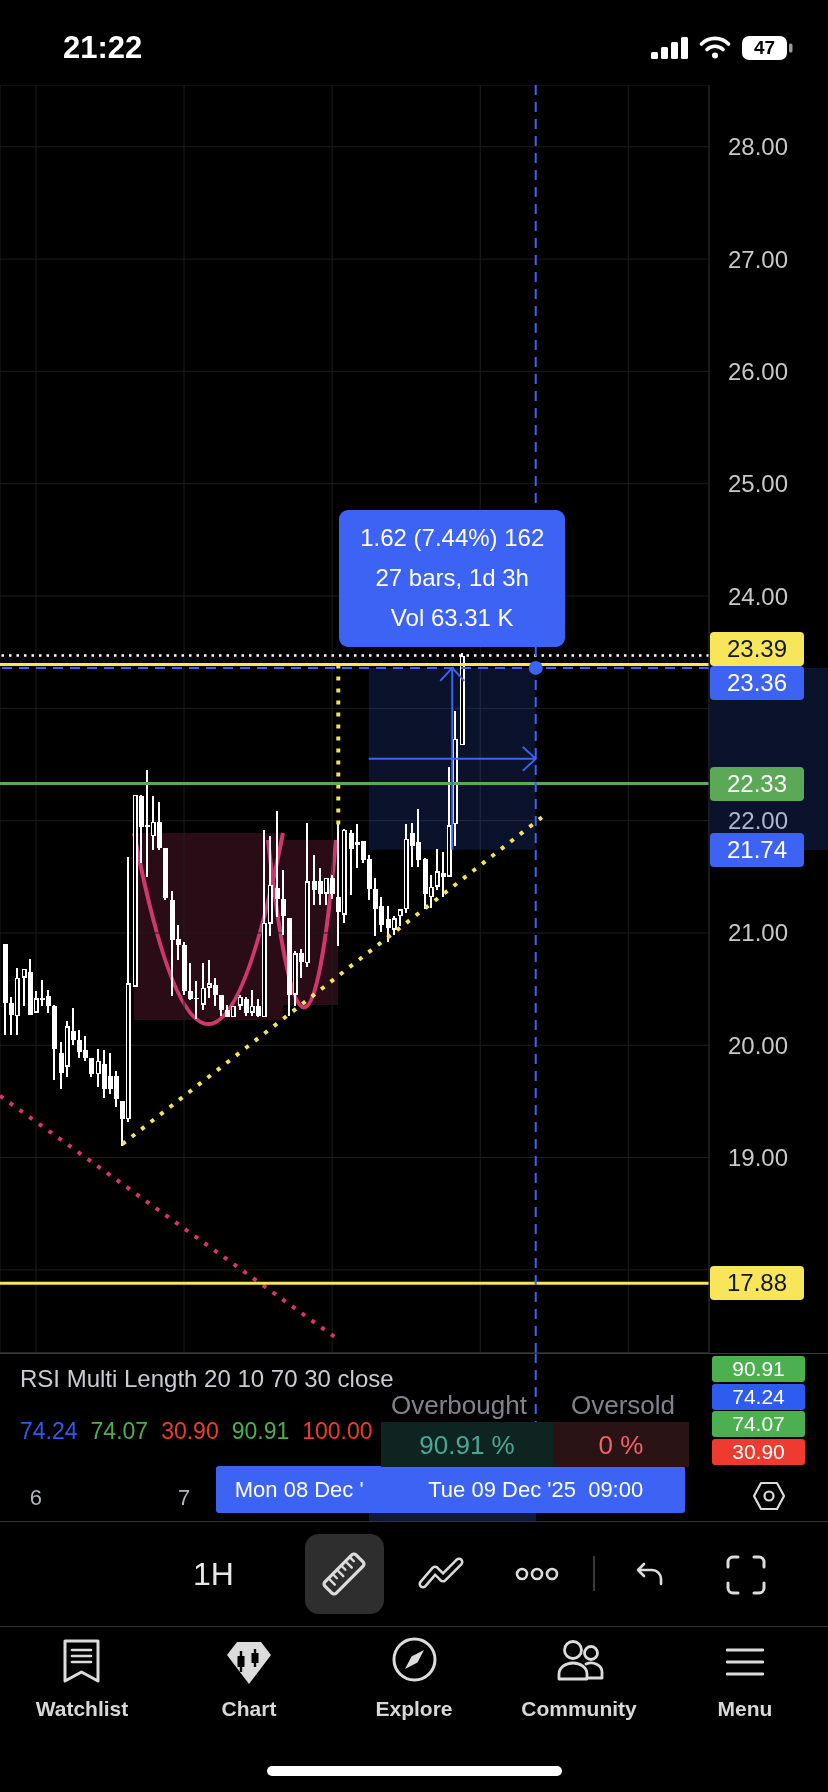  I want to click on value-tag: 30.90, so click(758, 1451).